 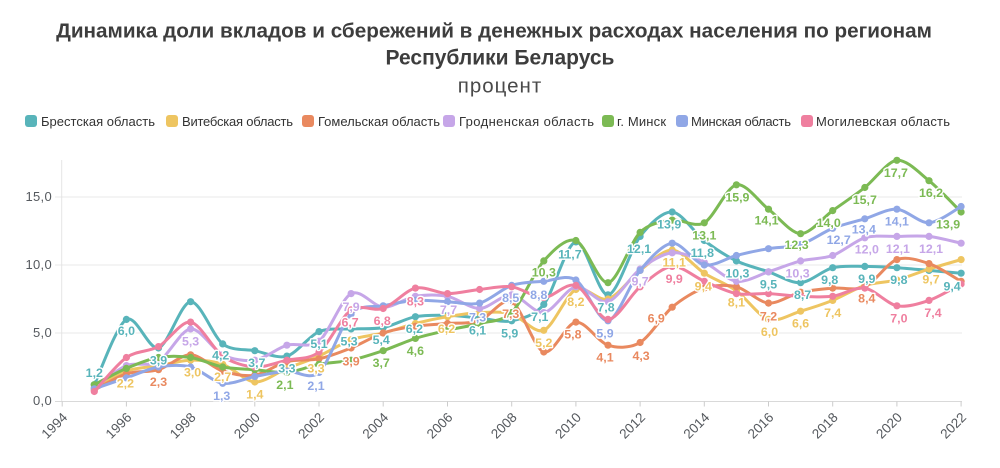 I want to click on svg-text: 8,4, so click(x=866, y=298).